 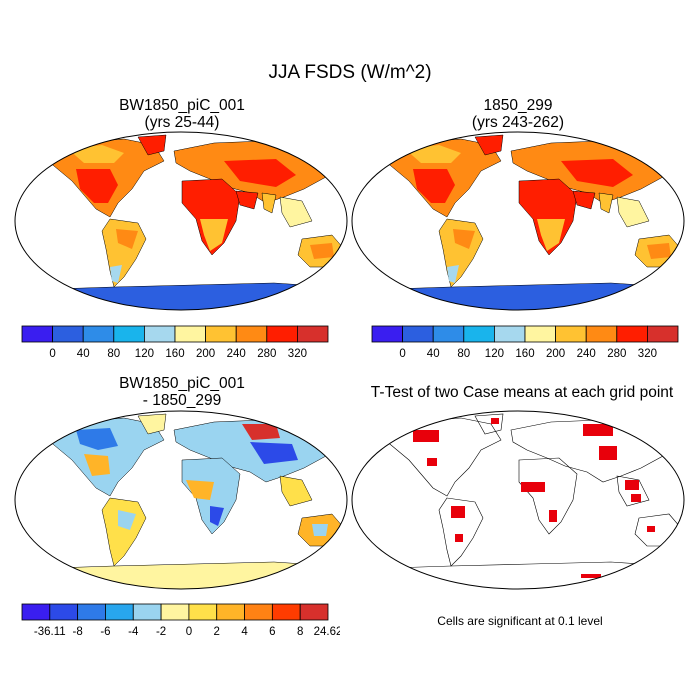 What do you see at coordinates (113, 354) in the screenshot?
I see `colorbar-tick-label: 80` at bounding box center [113, 354].